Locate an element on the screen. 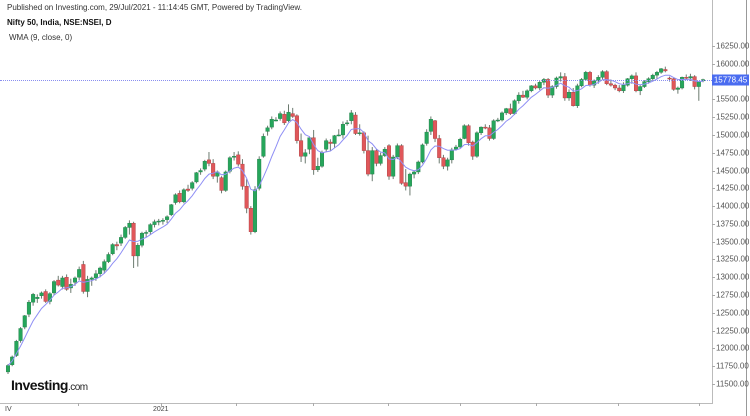 The width and height of the screenshot is (750, 416). y-tick-label: 14750.00 is located at coordinates (733, 153).